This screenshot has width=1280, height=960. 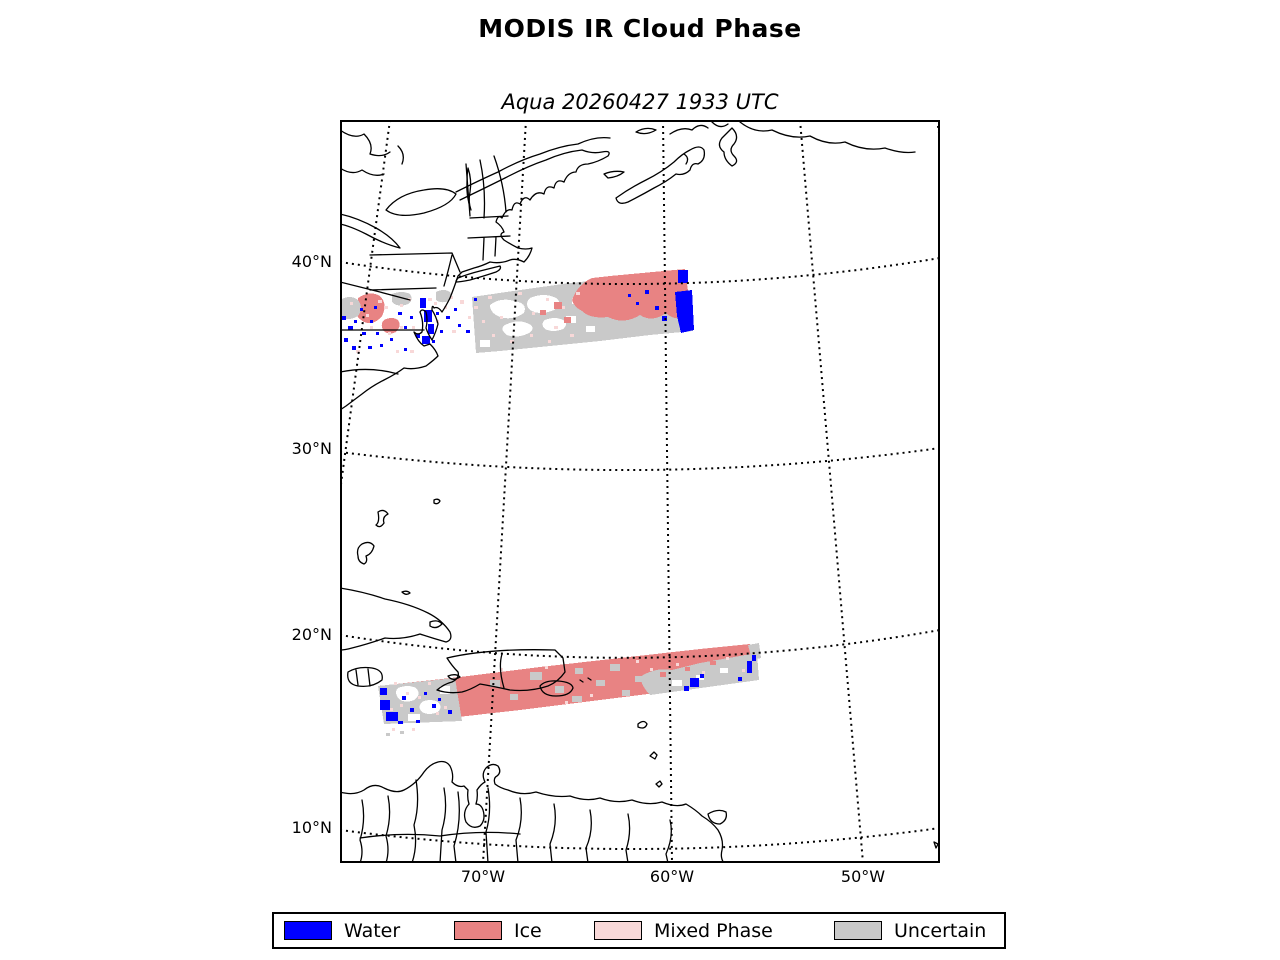 What do you see at coordinates (713, 930) in the screenshot?
I see `legend-label-mixed-phase: Mixed Phase` at bounding box center [713, 930].